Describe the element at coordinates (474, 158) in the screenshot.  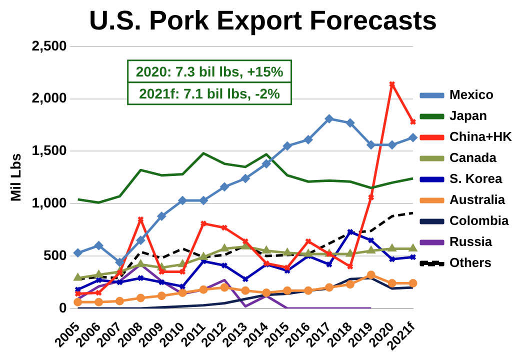
I see `legend-label: Canada` at that location.